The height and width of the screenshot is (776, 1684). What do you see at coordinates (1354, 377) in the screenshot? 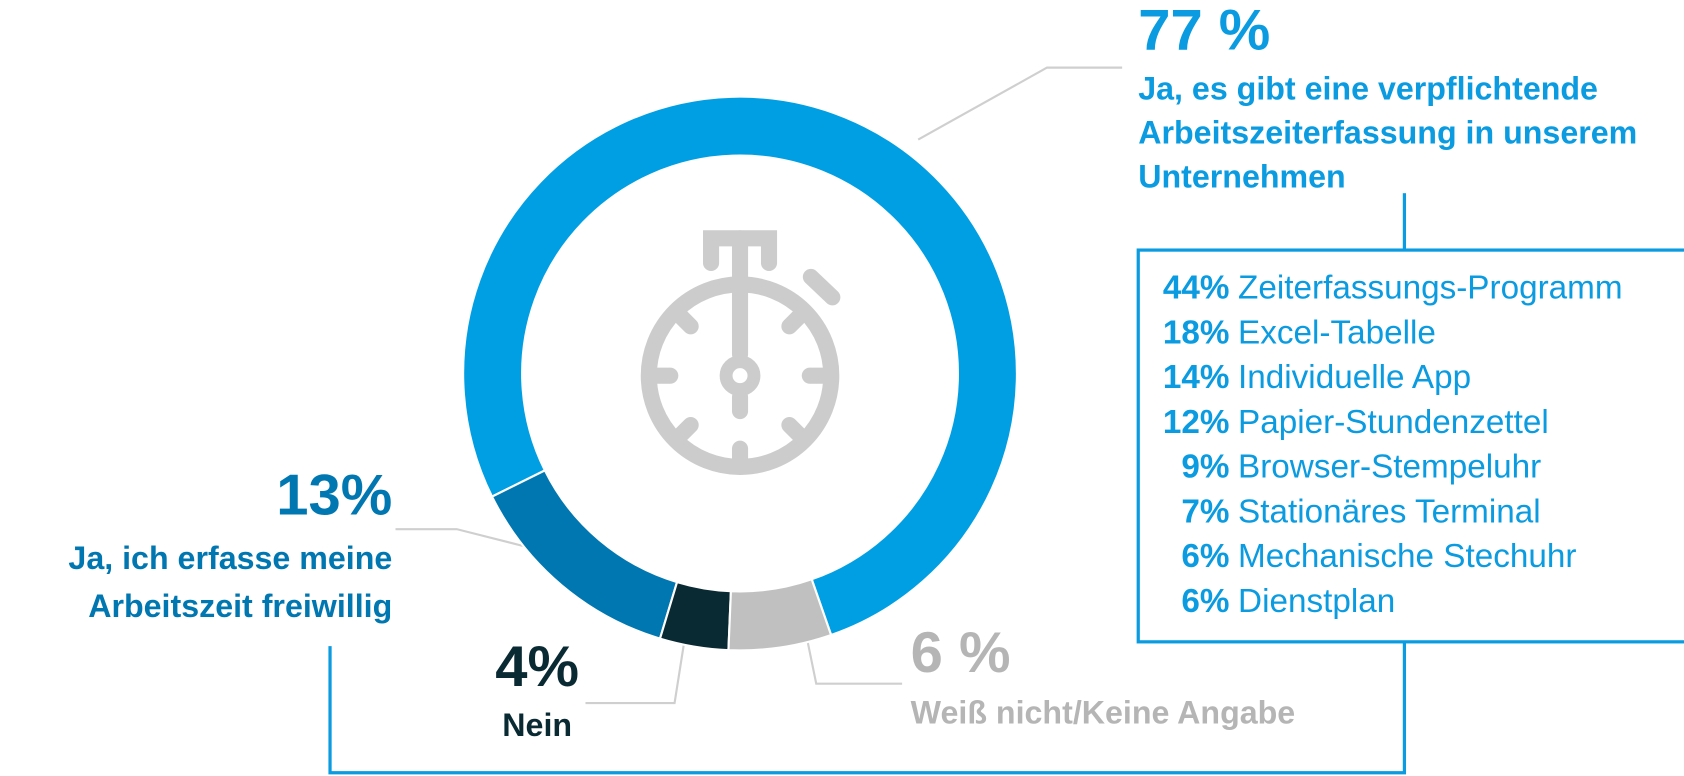
I see `breakdown-label: Individuelle App` at bounding box center [1354, 377].